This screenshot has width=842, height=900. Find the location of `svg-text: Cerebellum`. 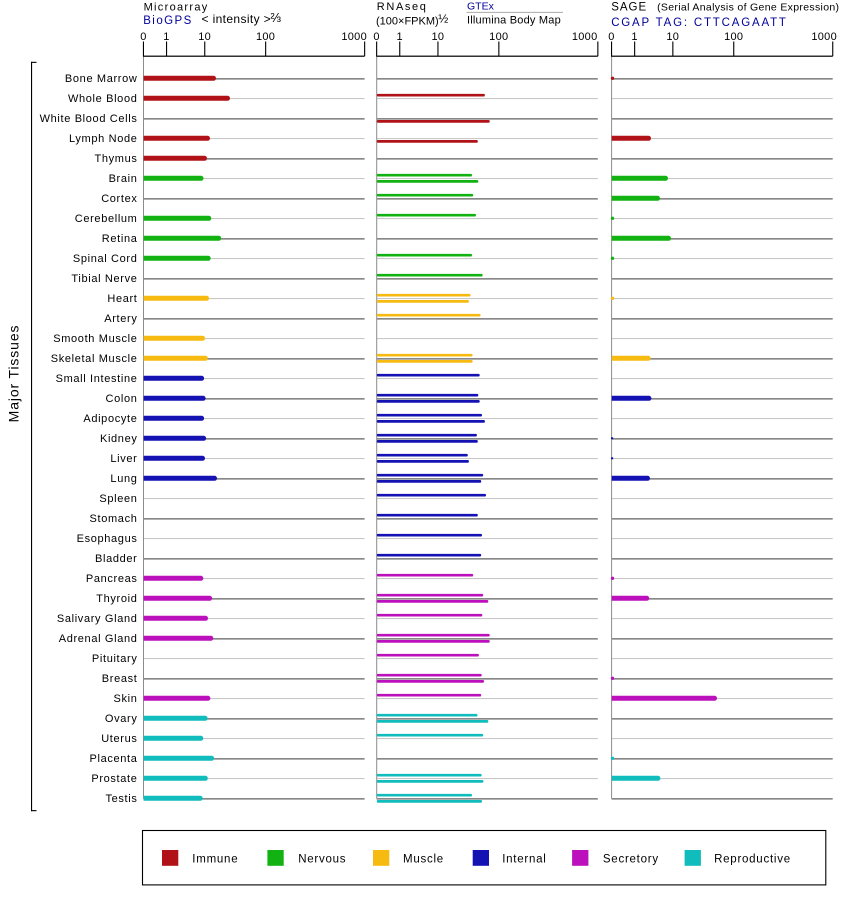

svg-text: Cerebellum is located at coordinates (106, 219).